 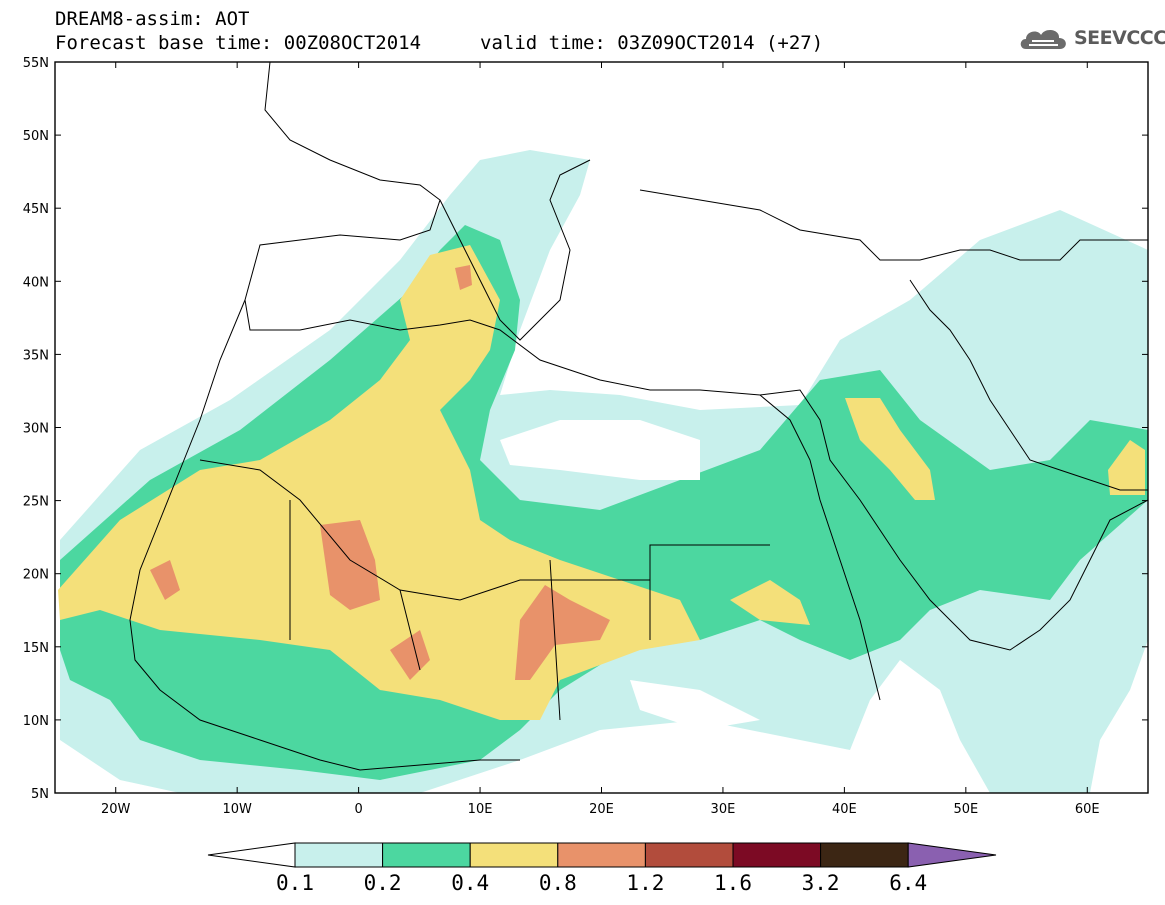 What do you see at coordinates (36, 575) in the screenshot?
I see `lat-tick-label: 20N` at bounding box center [36, 575].